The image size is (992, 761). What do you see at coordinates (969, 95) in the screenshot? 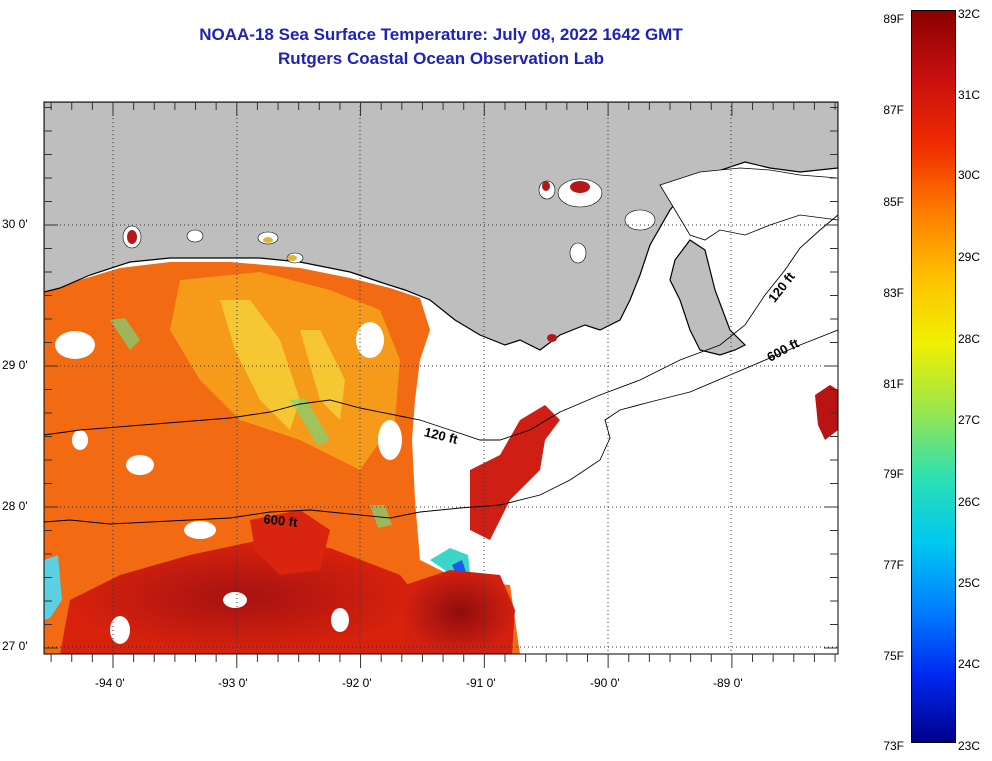
I see `colorbar-c-31: 31C` at bounding box center [969, 95].